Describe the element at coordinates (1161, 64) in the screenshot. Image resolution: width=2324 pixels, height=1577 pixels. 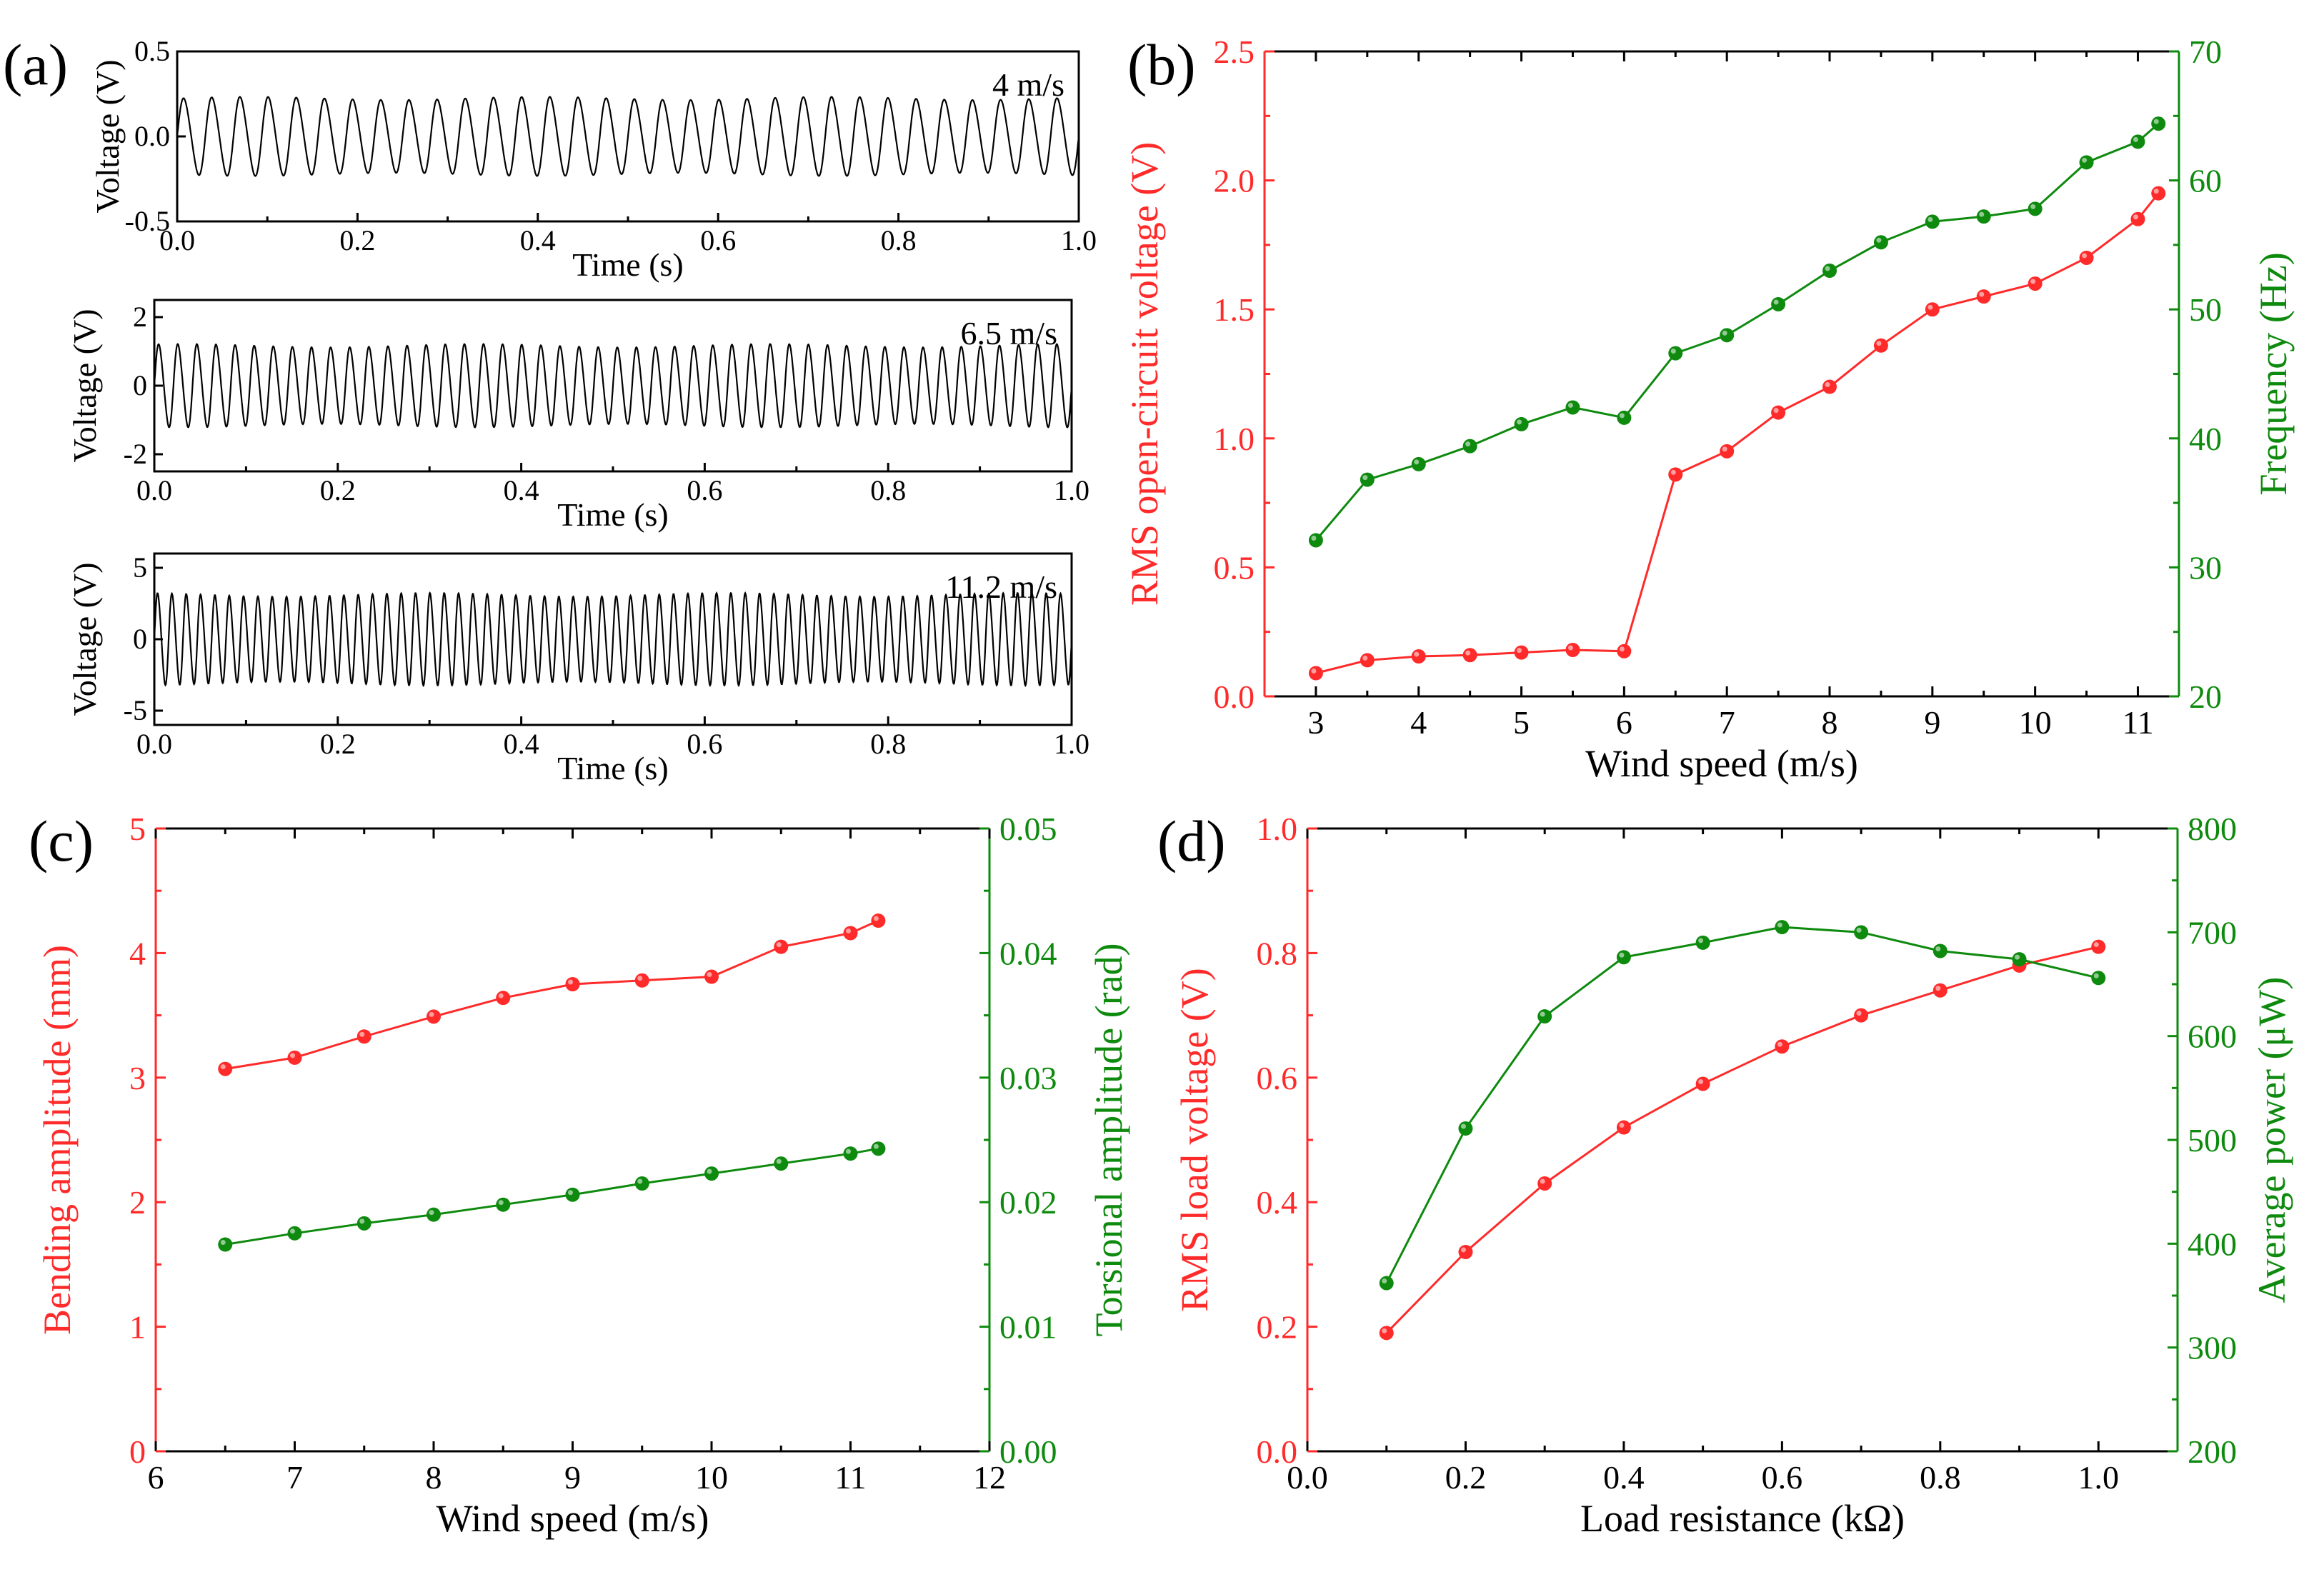
I see `panel-label-b: (b)` at that location.